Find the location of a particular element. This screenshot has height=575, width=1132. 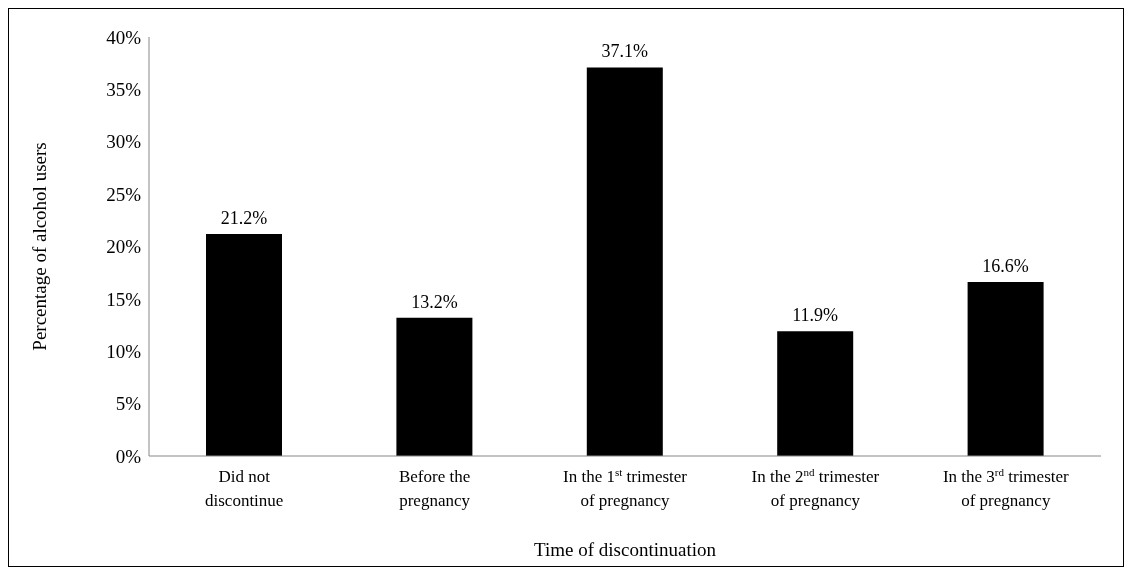

x-axis-title: Time of discontinuation is located at coordinates (625, 549).